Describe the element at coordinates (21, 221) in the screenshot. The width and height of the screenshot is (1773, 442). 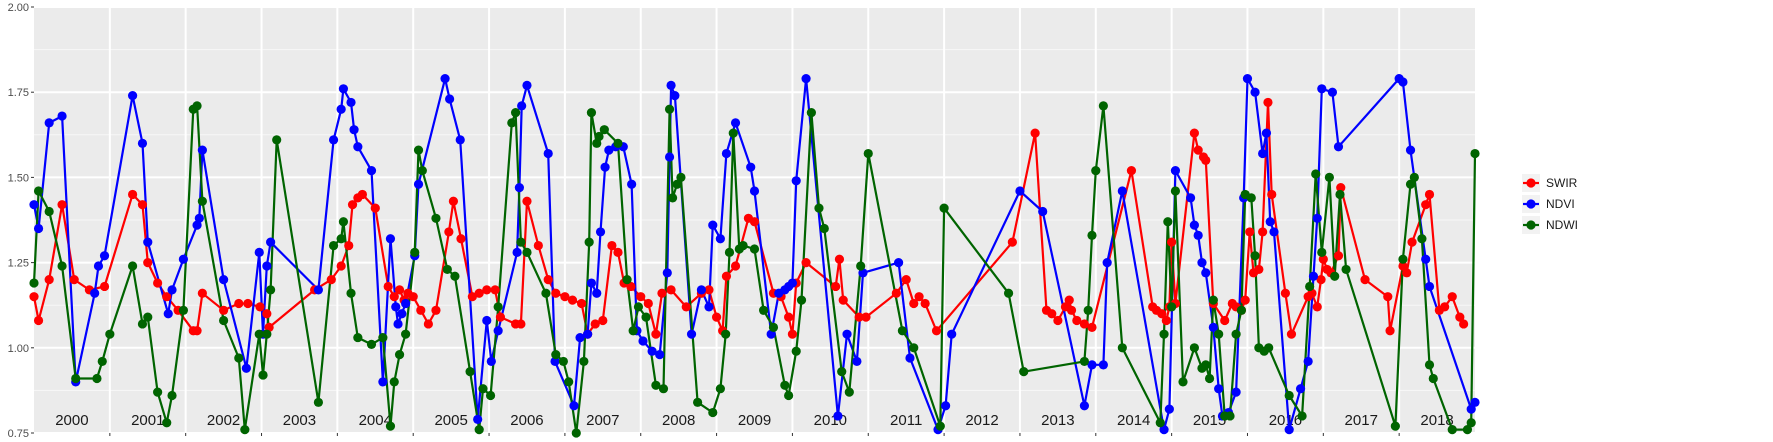
I see `y-axis: 0.75 1.00 1.25 1.50 1.75 2.00` at that location.